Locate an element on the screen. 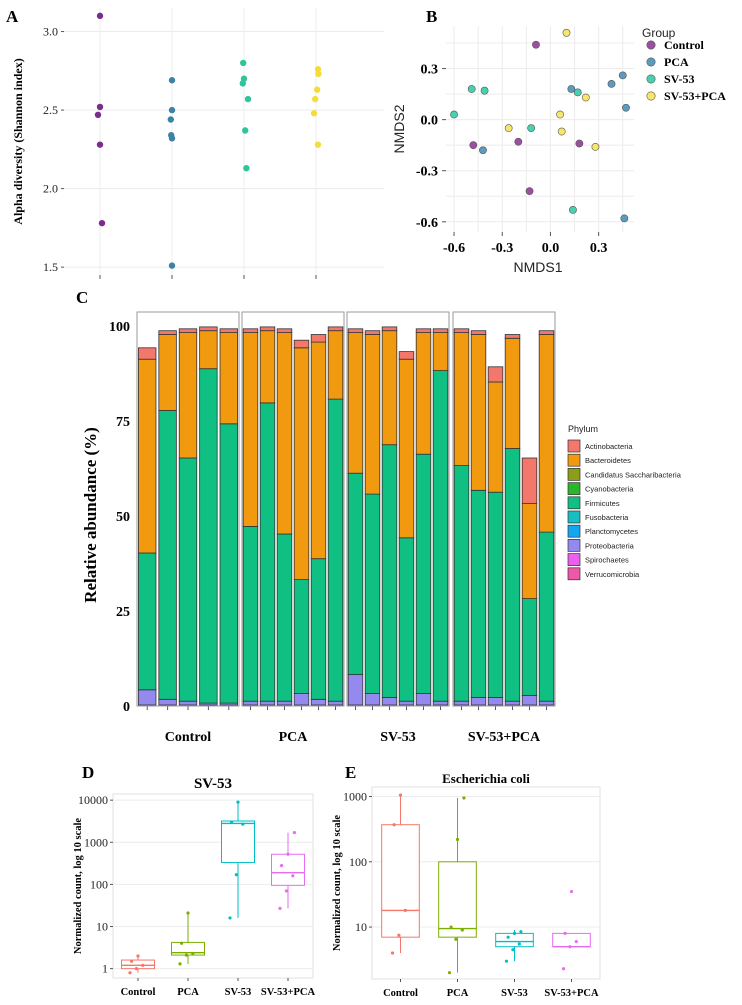 The height and width of the screenshot is (1005, 742). legend-label-proteobacteria: Proteobacteria is located at coordinates (610, 545).